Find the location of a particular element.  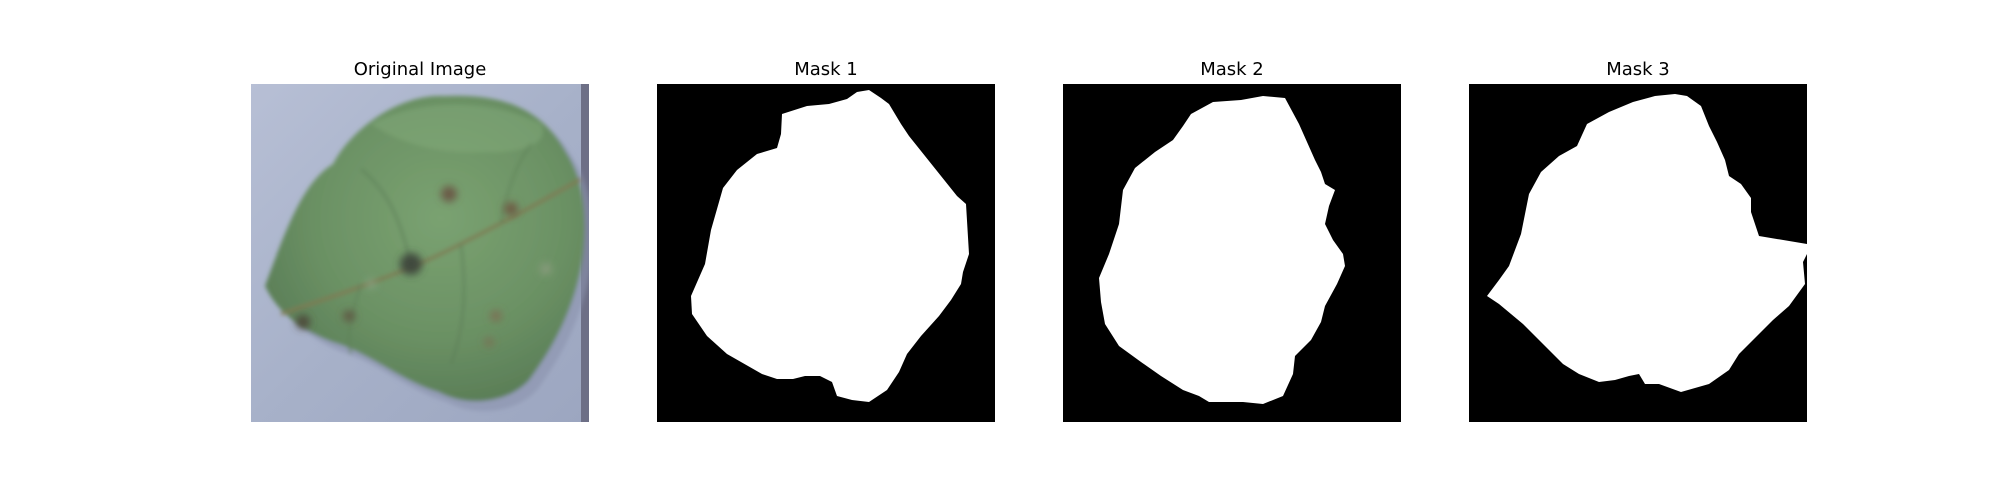

panel-title: Original Image is located at coordinates (420, 69).